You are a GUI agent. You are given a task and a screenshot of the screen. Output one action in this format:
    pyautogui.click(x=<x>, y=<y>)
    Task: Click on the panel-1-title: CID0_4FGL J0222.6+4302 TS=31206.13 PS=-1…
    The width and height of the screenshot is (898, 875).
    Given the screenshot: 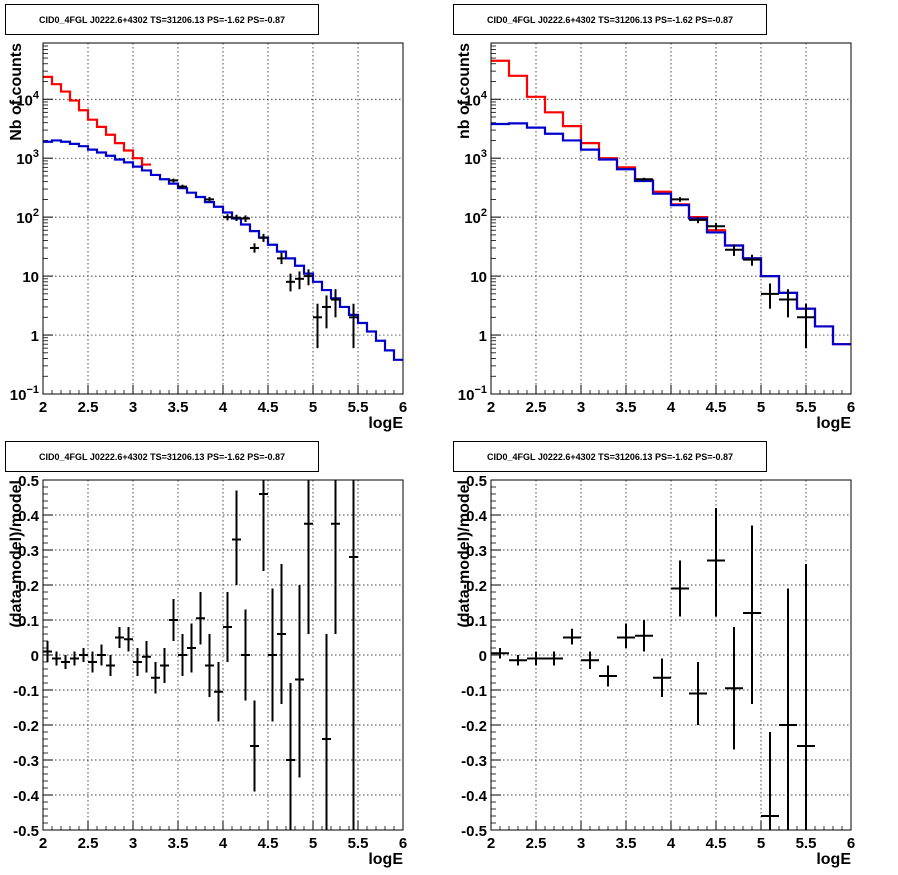 What is the action you would take?
    pyautogui.click(x=162, y=19)
    